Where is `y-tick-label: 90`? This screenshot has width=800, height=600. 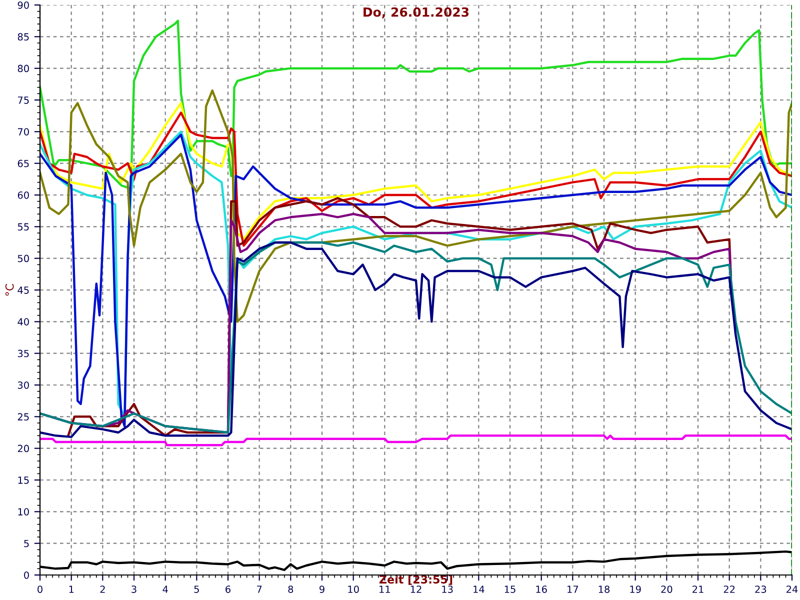 y-tick-label: 90 is located at coordinates (23, 5).